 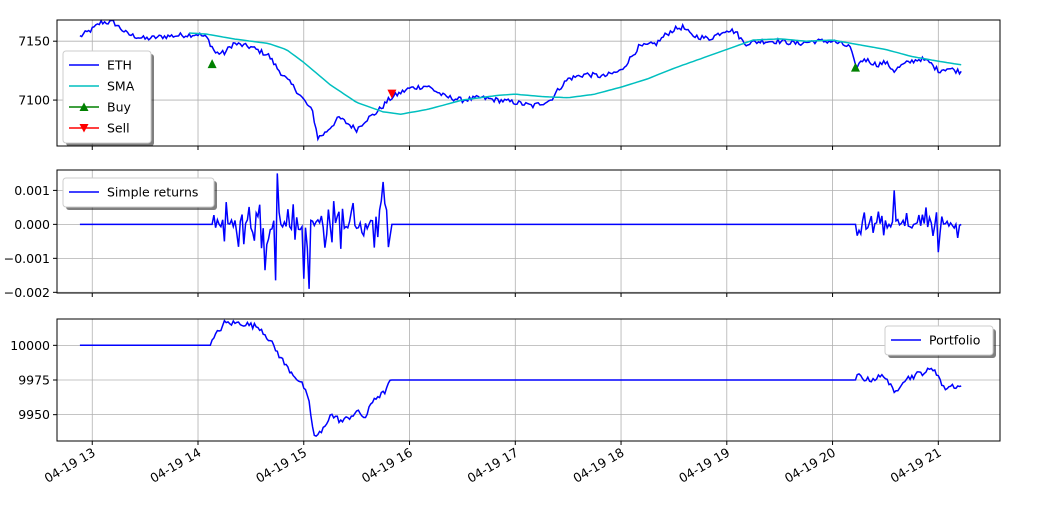 I want to click on y-tick-label: 0.000, so click(x=32, y=224).